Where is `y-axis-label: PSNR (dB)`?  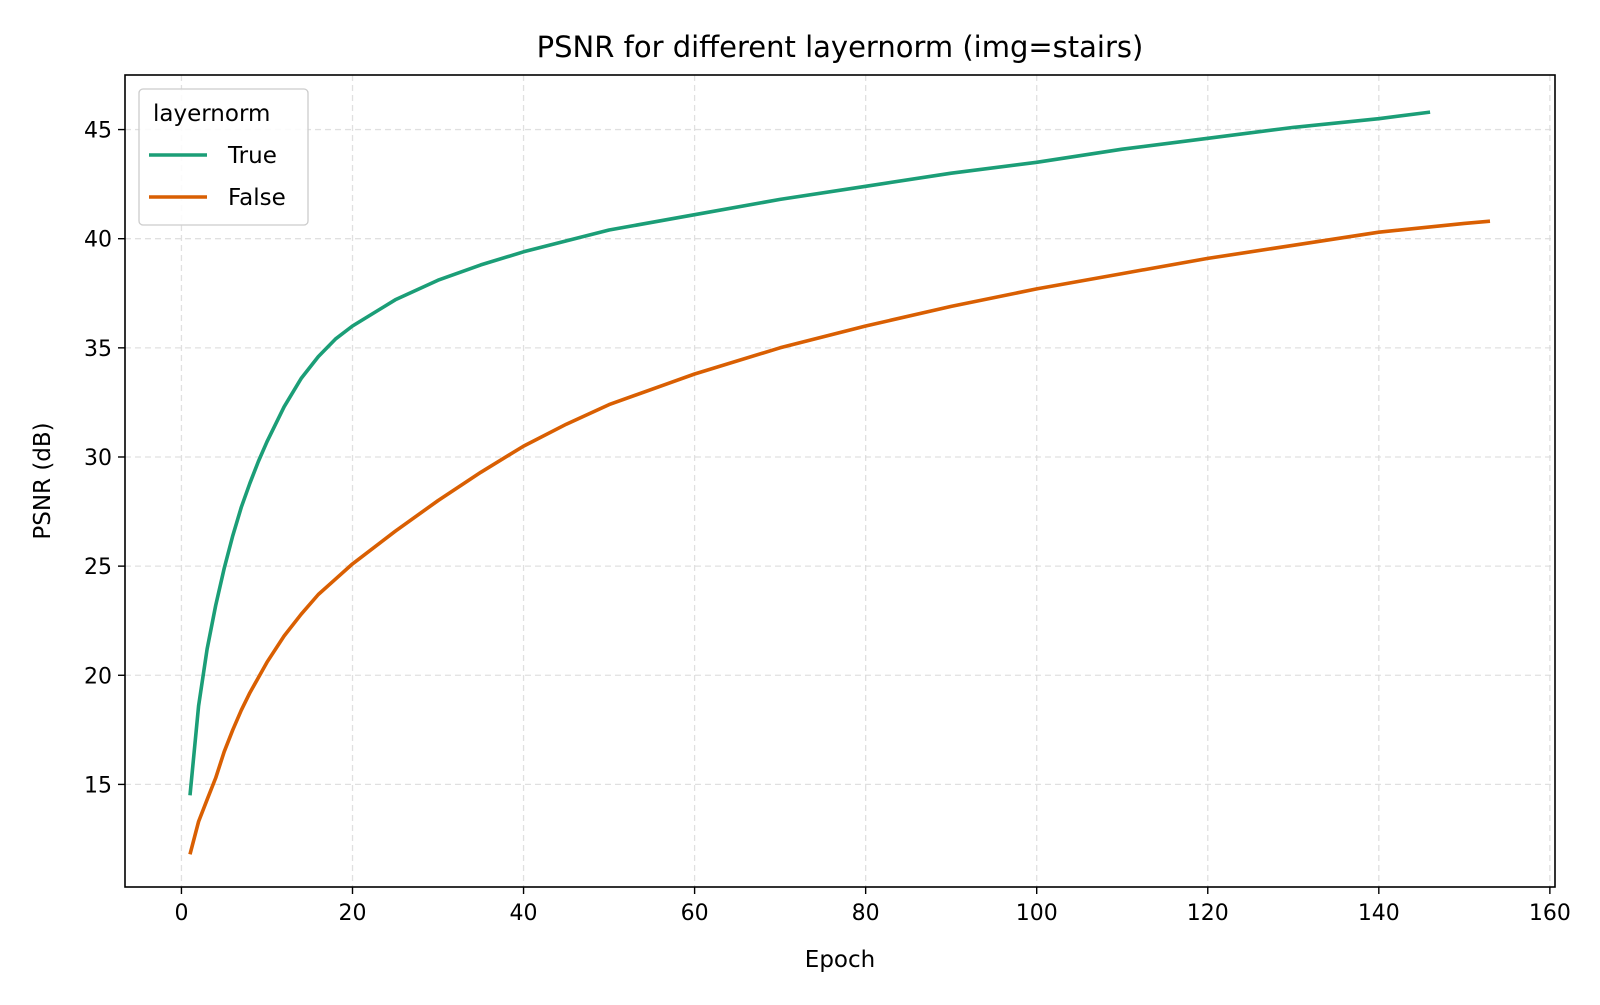
y-axis-label: PSNR (dB) is located at coordinates (43, 480).